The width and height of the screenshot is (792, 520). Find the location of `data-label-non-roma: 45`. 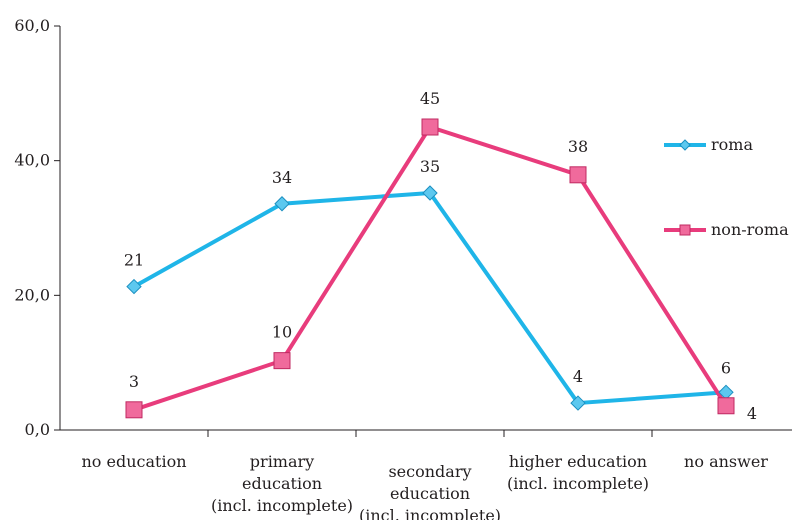

data-label-non-roma: 45 is located at coordinates (430, 98).